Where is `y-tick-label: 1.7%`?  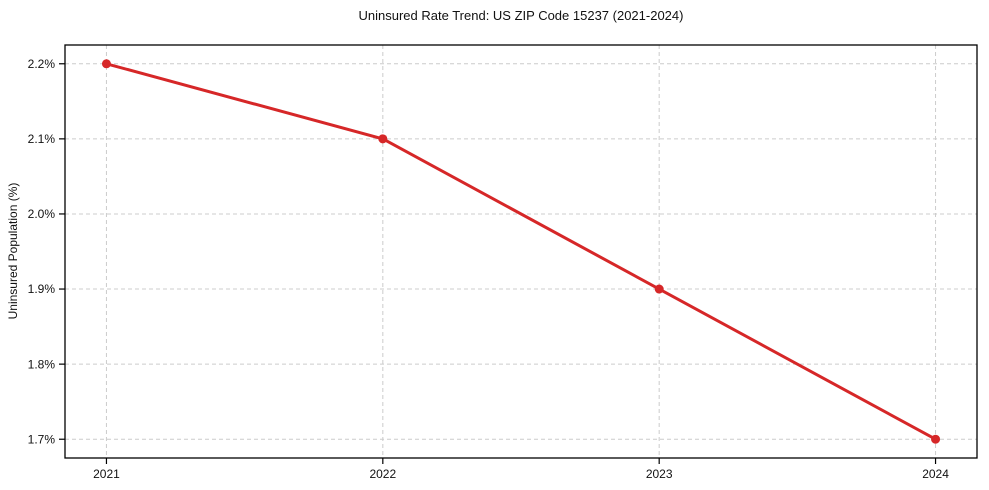
y-tick-label: 1.7% is located at coordinates (42, 439).